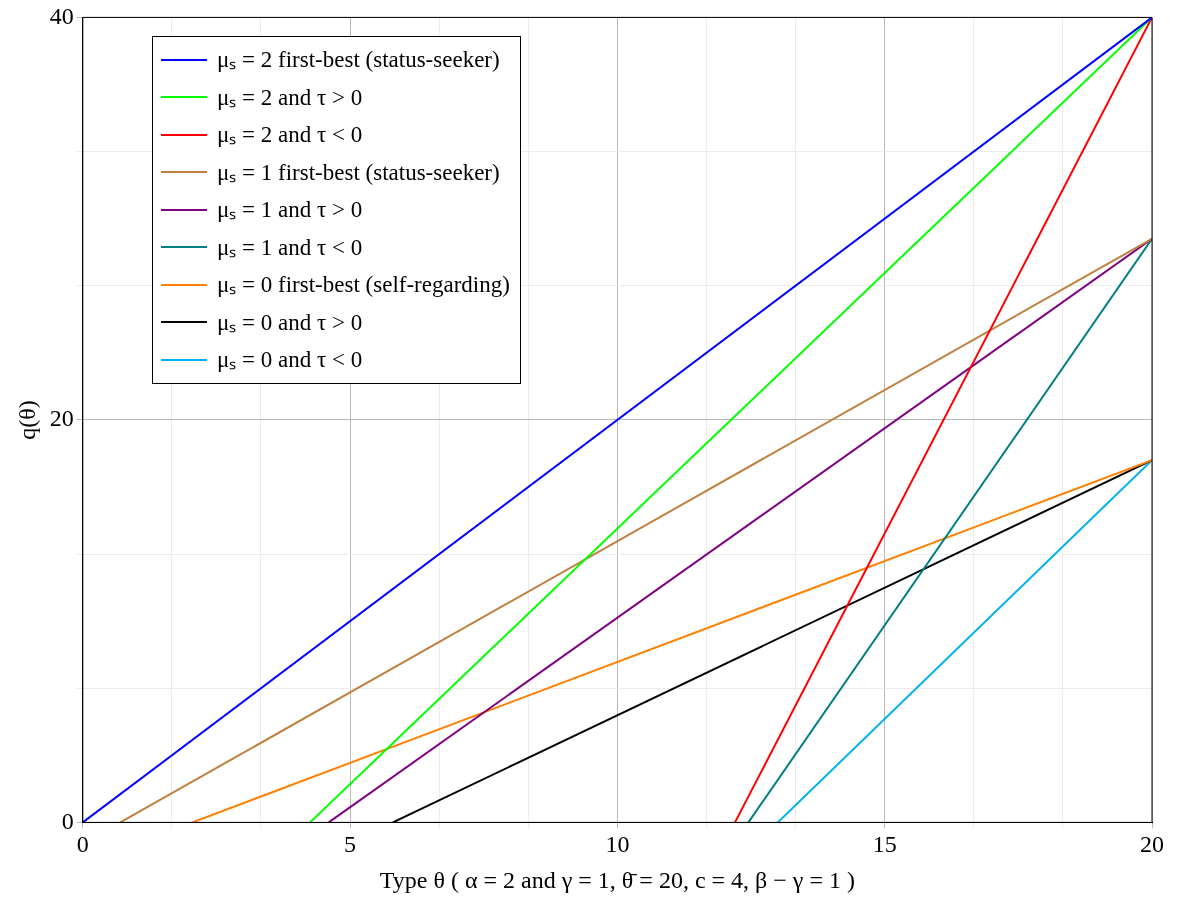 The image size is (1180, 906). I want to click on x-axis-title: Type θ ( α = 2 and γ = 1, θ̄ = 20, c = 4, β − γ = 1 ), so click(617, 879).